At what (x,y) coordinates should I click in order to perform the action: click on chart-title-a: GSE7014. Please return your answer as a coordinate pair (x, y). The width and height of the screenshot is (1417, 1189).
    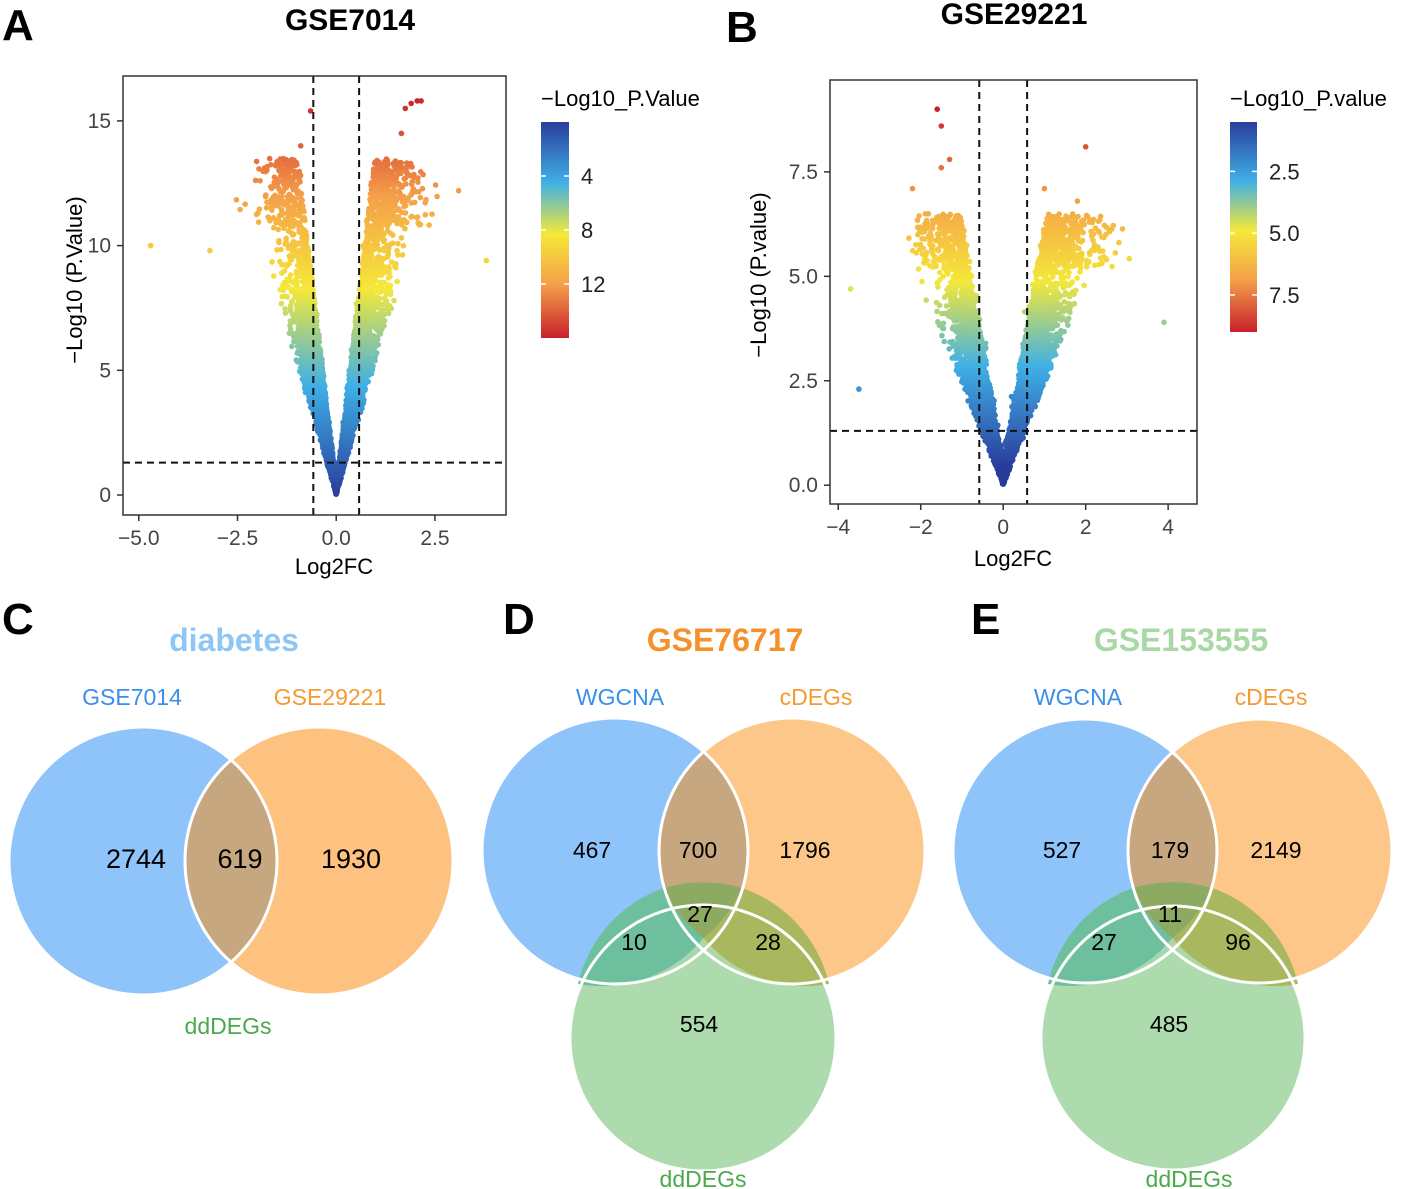
    Looking at the image, I should click on (350, 20).